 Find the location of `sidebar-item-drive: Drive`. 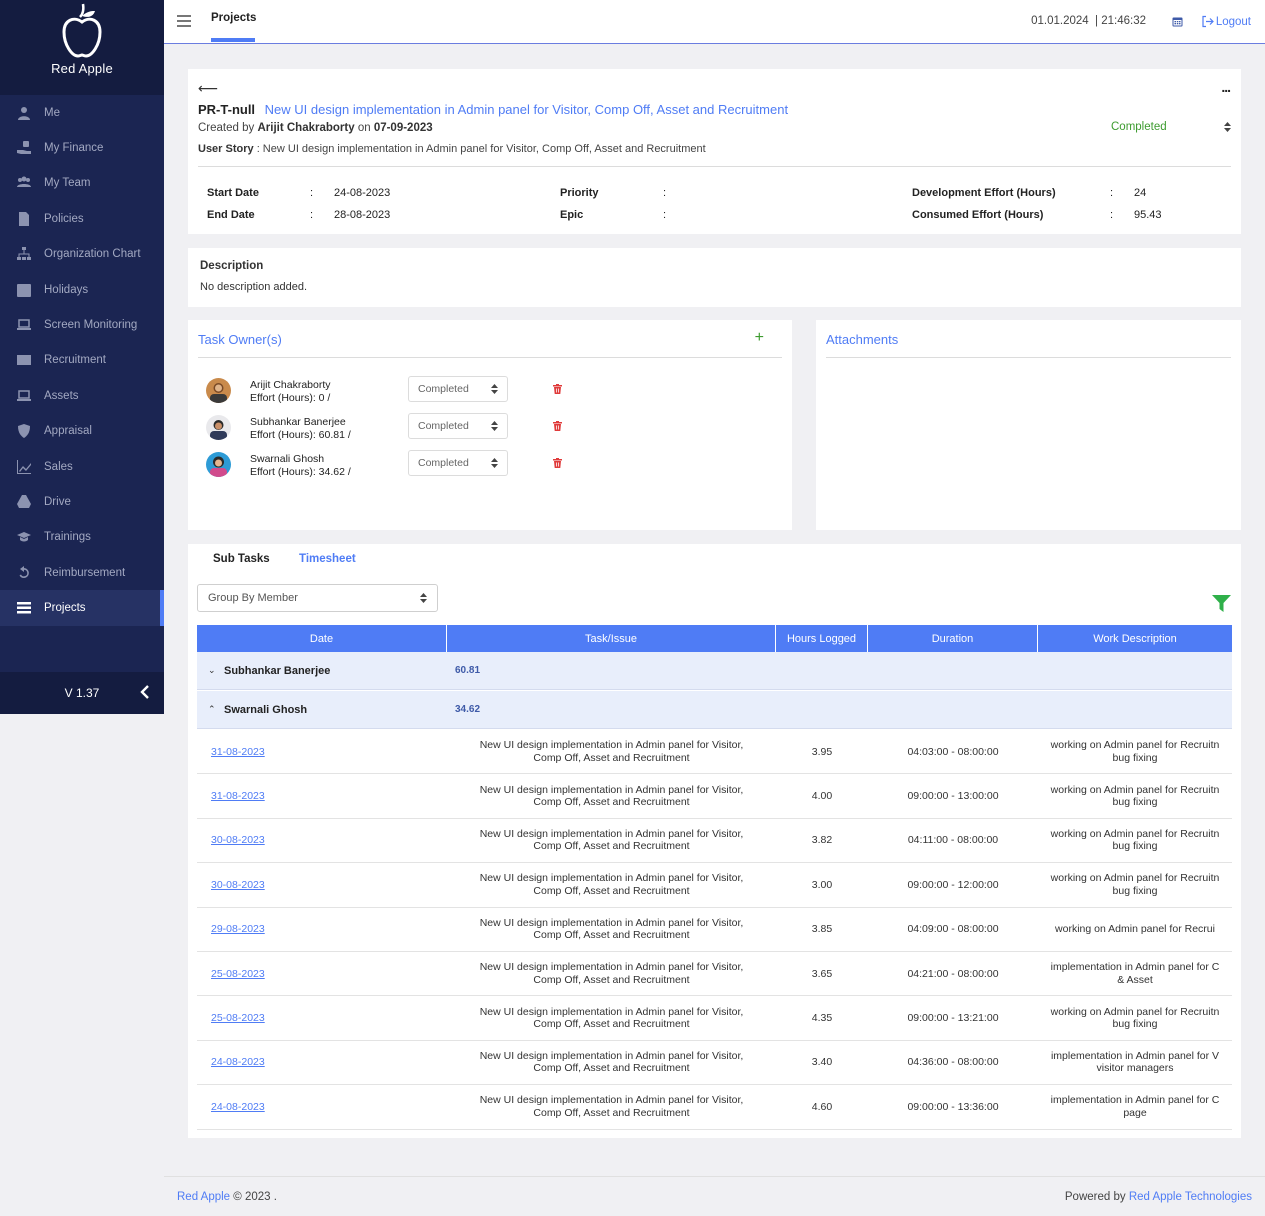

sidebar-item-drive: Drive is located at coordinates (82, 501).